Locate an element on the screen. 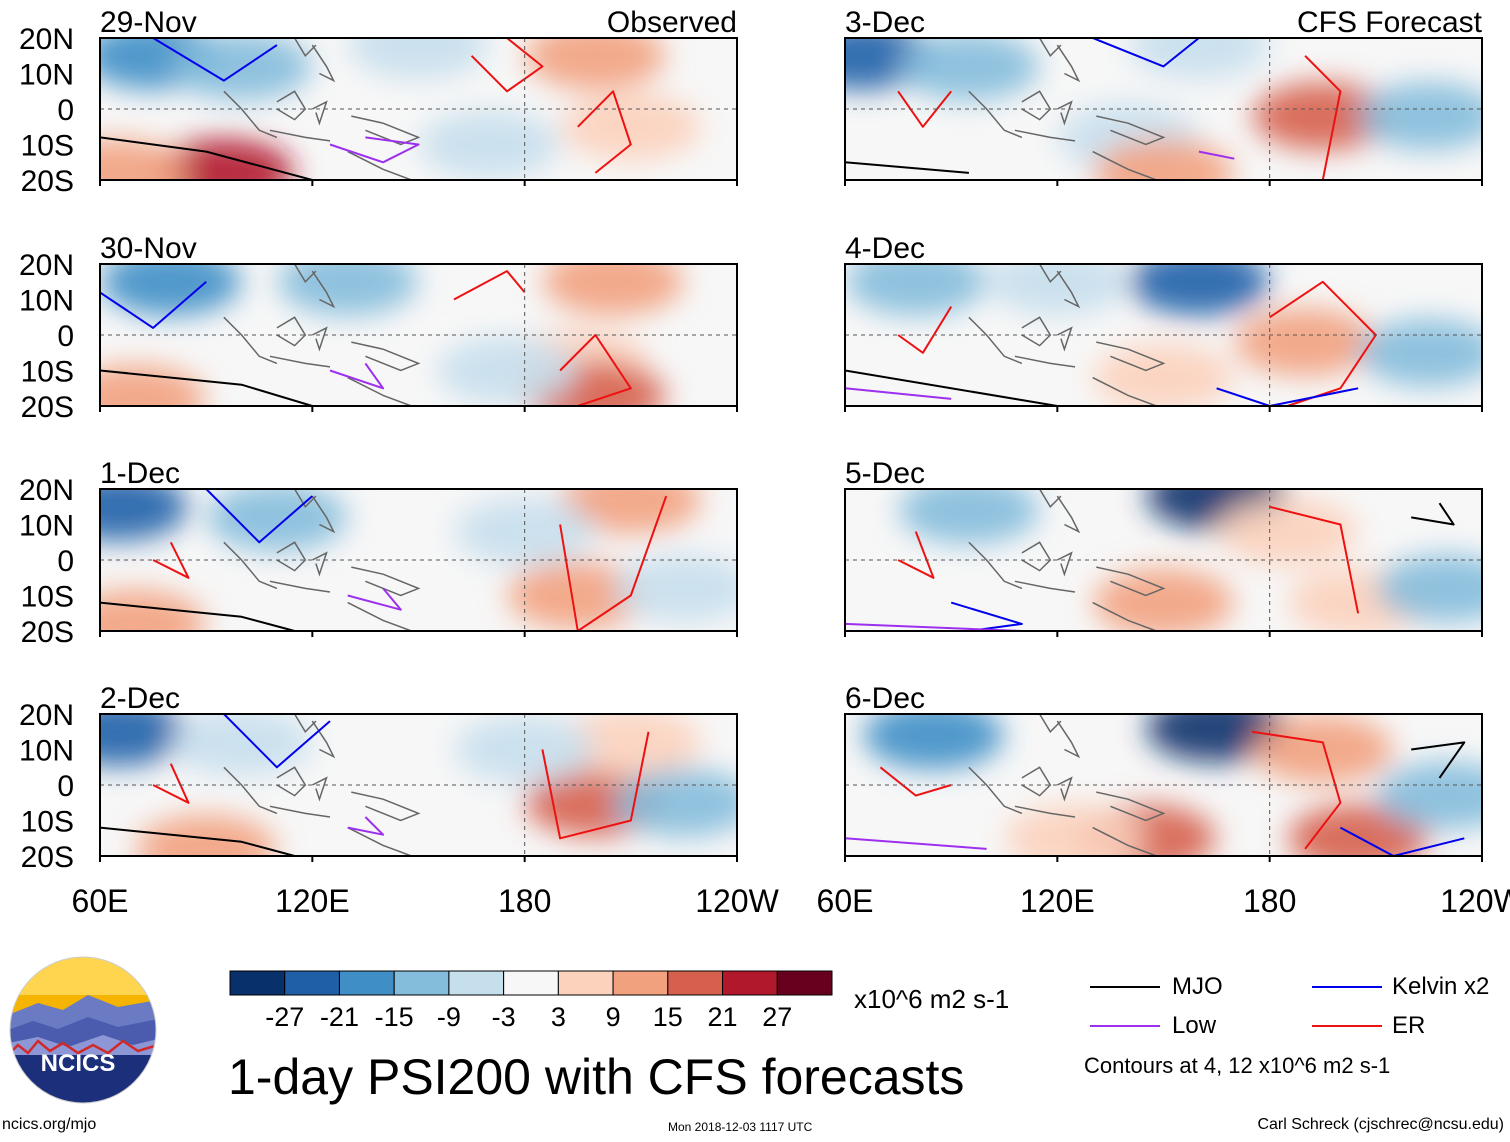  column-header: Observed is located at coordinates (672, 22).